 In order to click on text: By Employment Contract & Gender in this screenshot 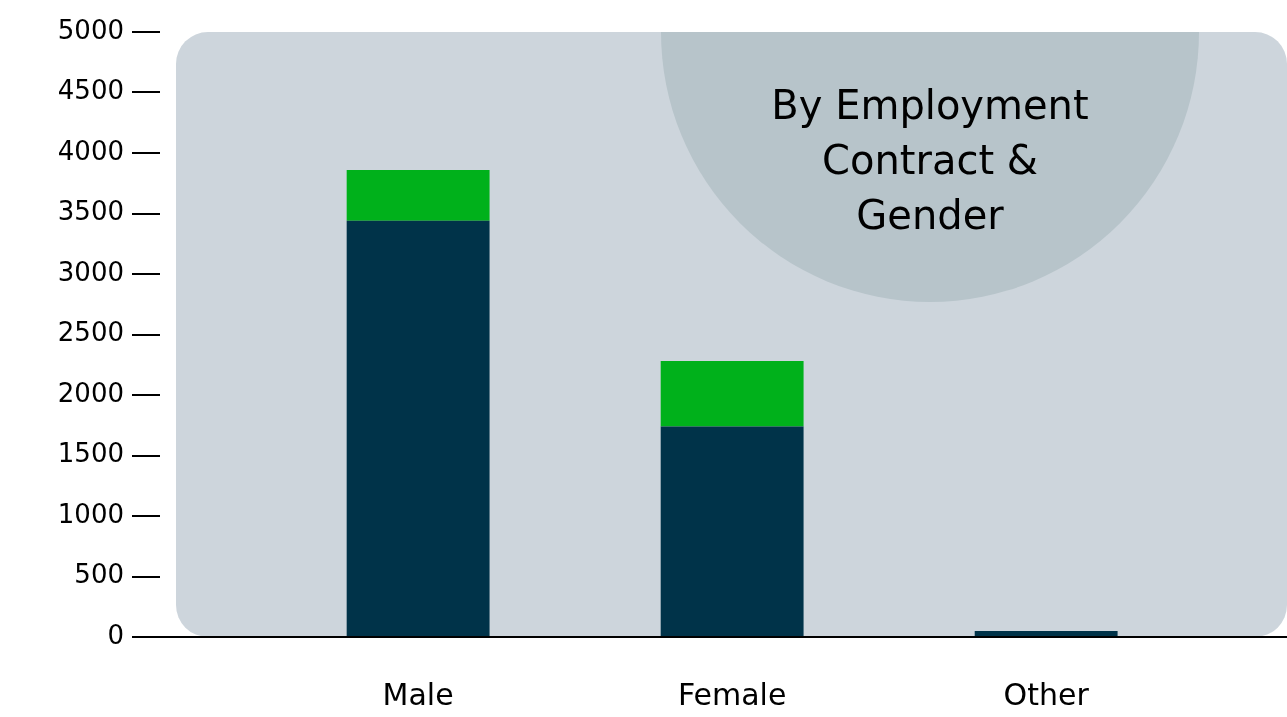, I will do `click(930, 160)`.